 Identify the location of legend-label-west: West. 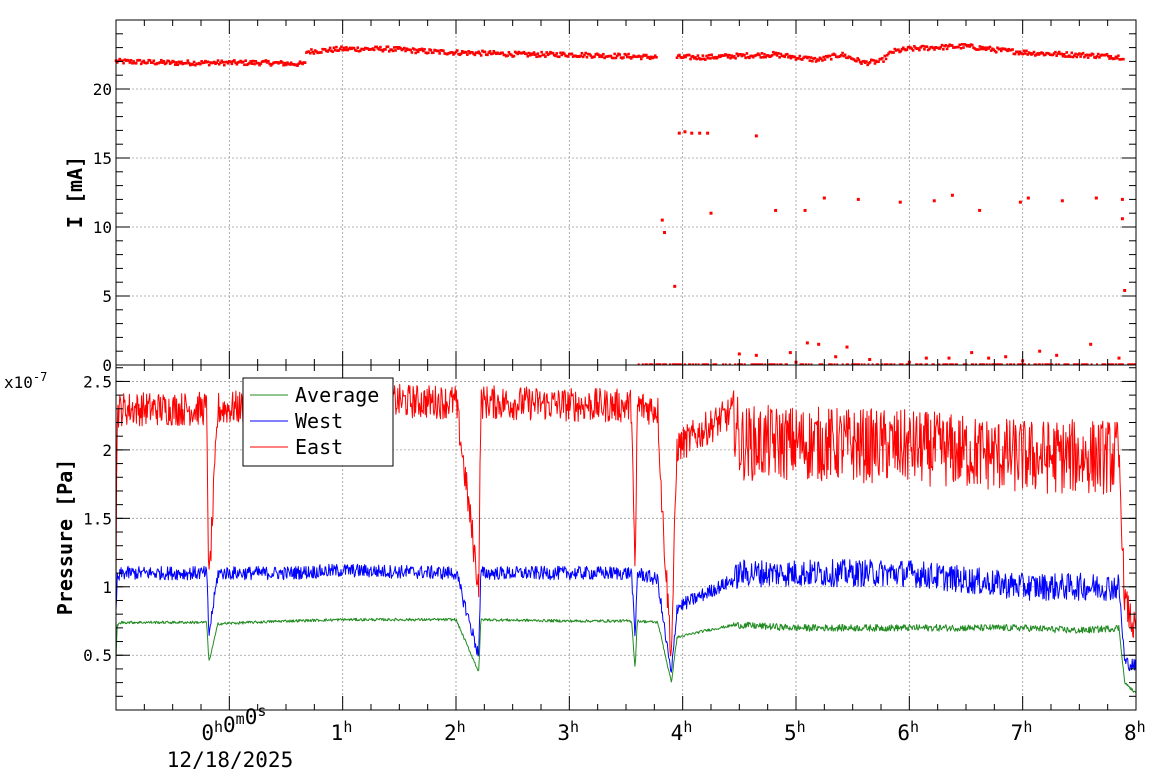
(319, 421).